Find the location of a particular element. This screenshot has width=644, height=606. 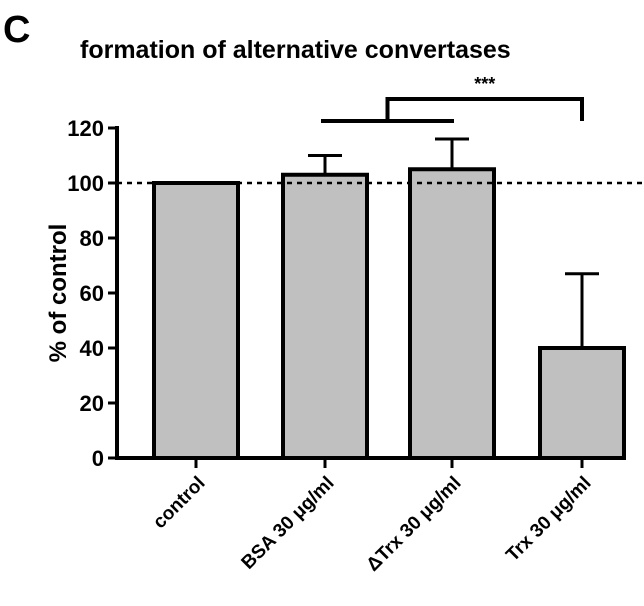

y-tick-label: 40 is located at coordinates (92, 348).